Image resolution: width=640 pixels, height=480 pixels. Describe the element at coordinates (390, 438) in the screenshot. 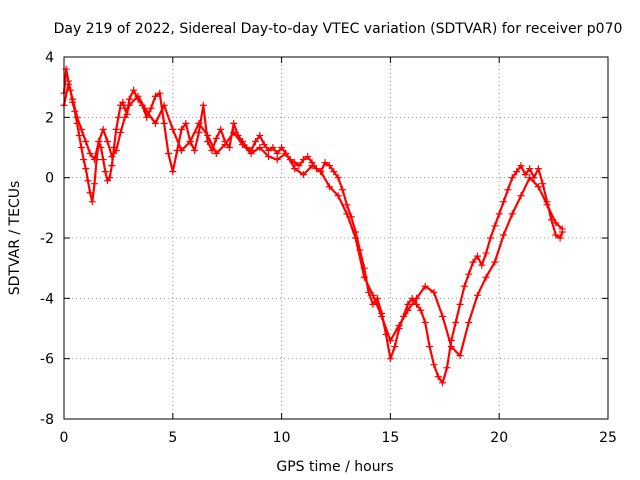

I see `x-tick-label: 15` at that location.